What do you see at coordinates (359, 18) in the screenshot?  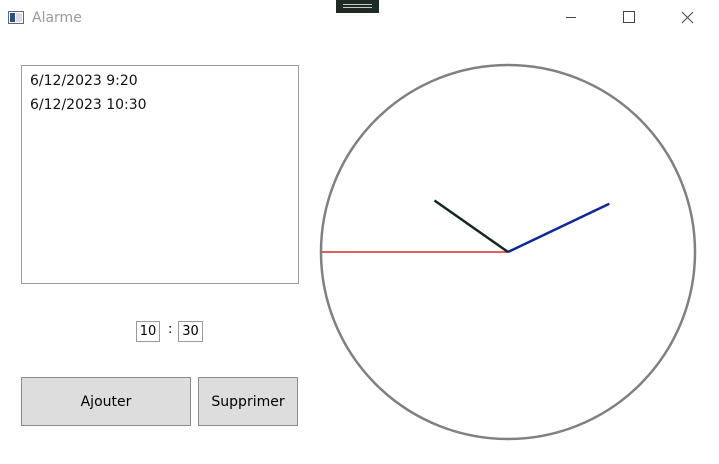 I see `title-bar: Alarme` at bounding box center [359, 18].